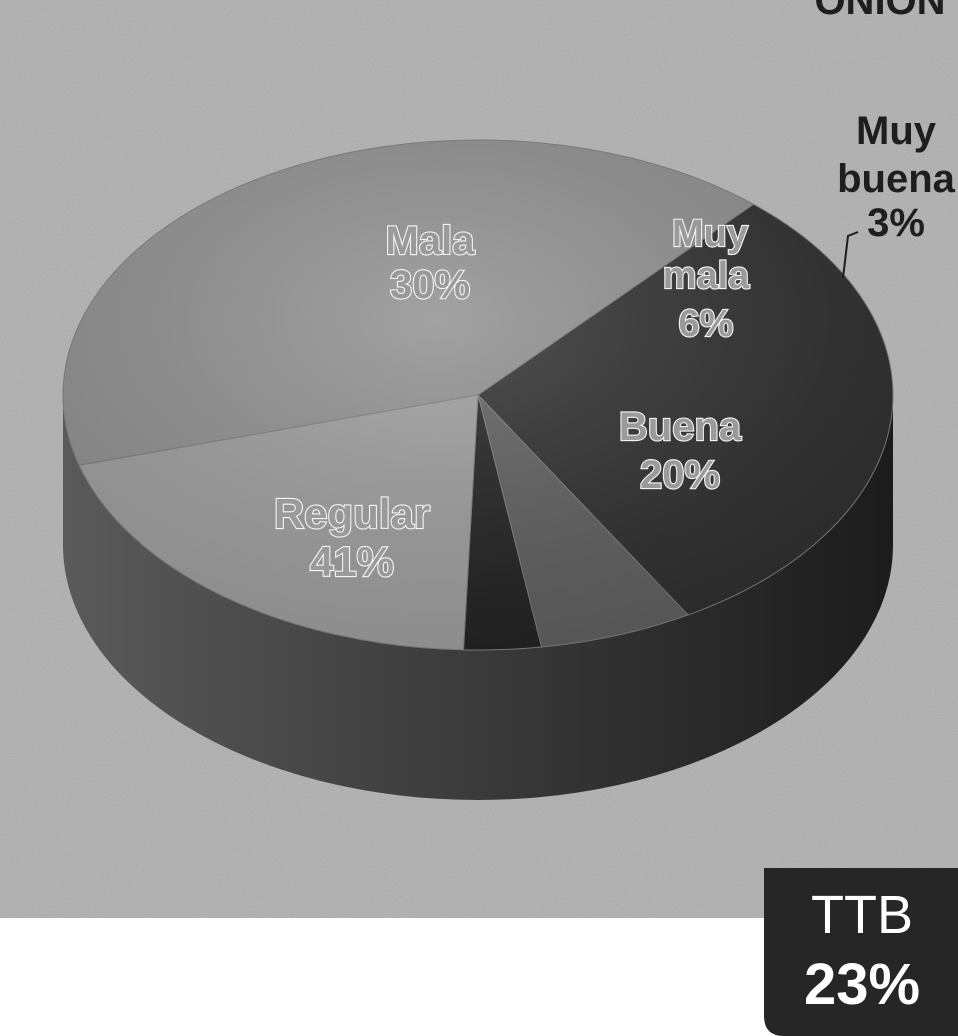  I want to click on muy-buena-leader-line, so click(850, 255).